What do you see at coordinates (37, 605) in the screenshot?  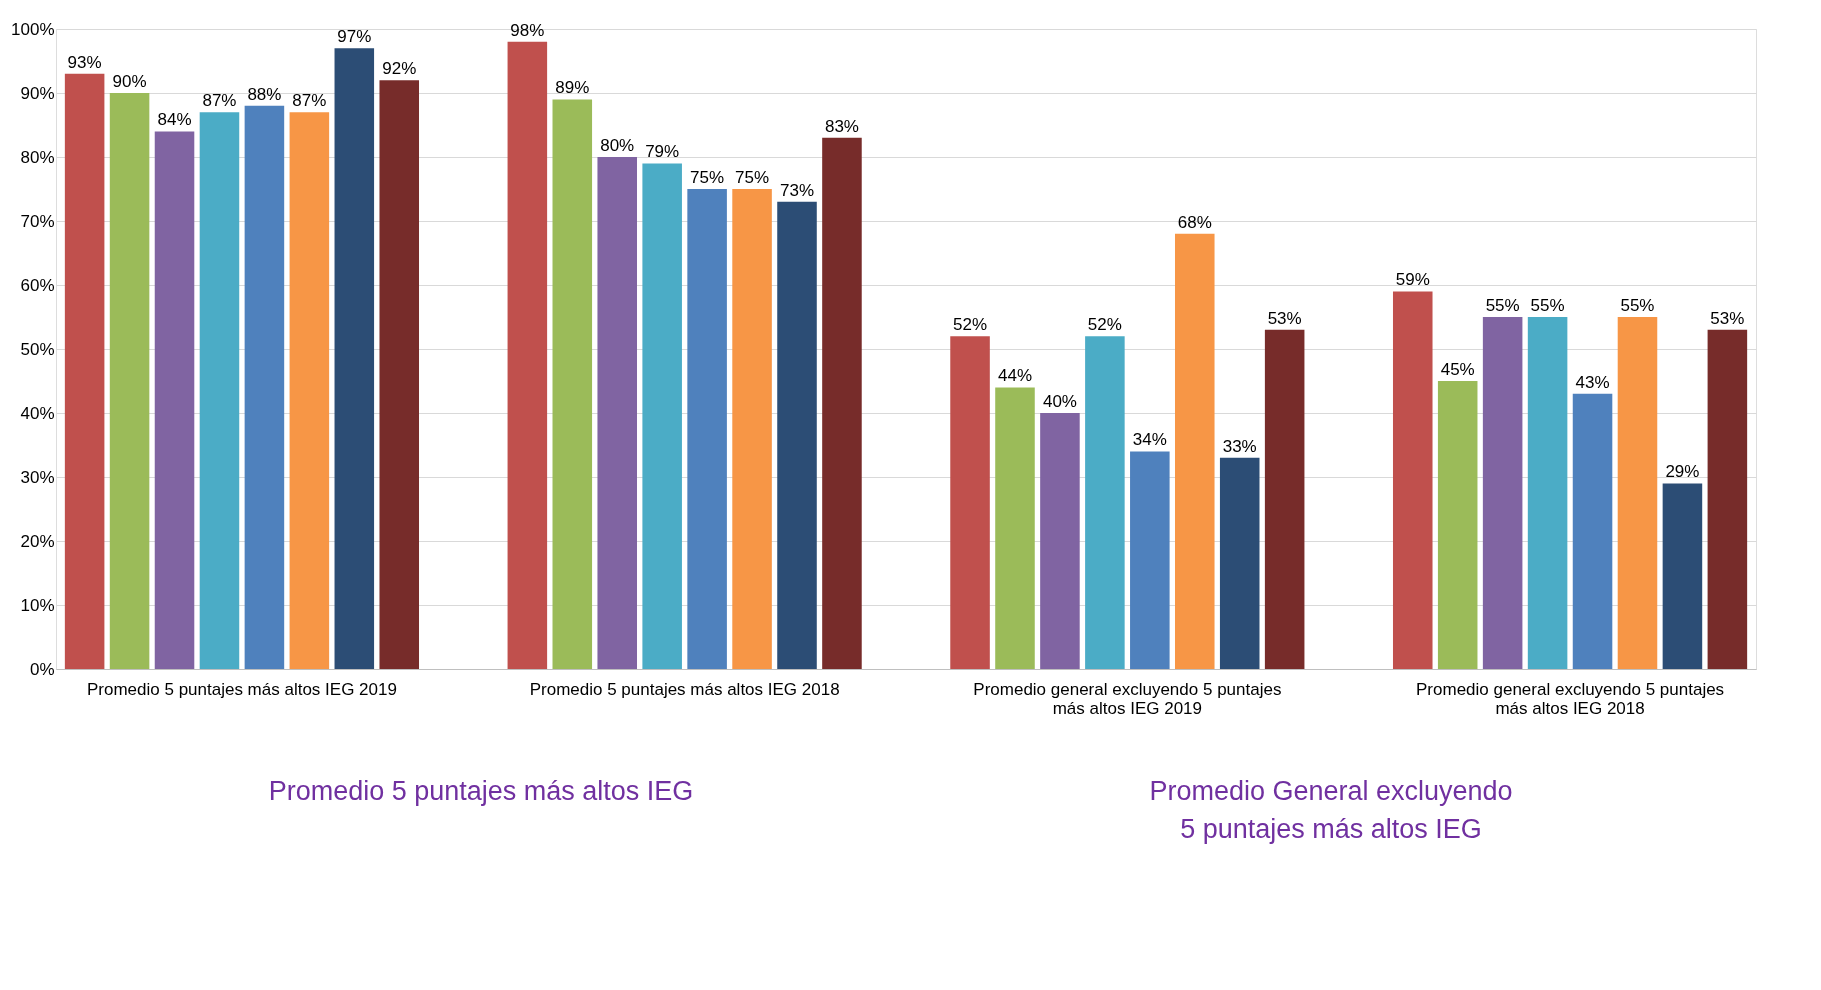 I see `y-tick-label: 10%` at bounding box center [37, 605].